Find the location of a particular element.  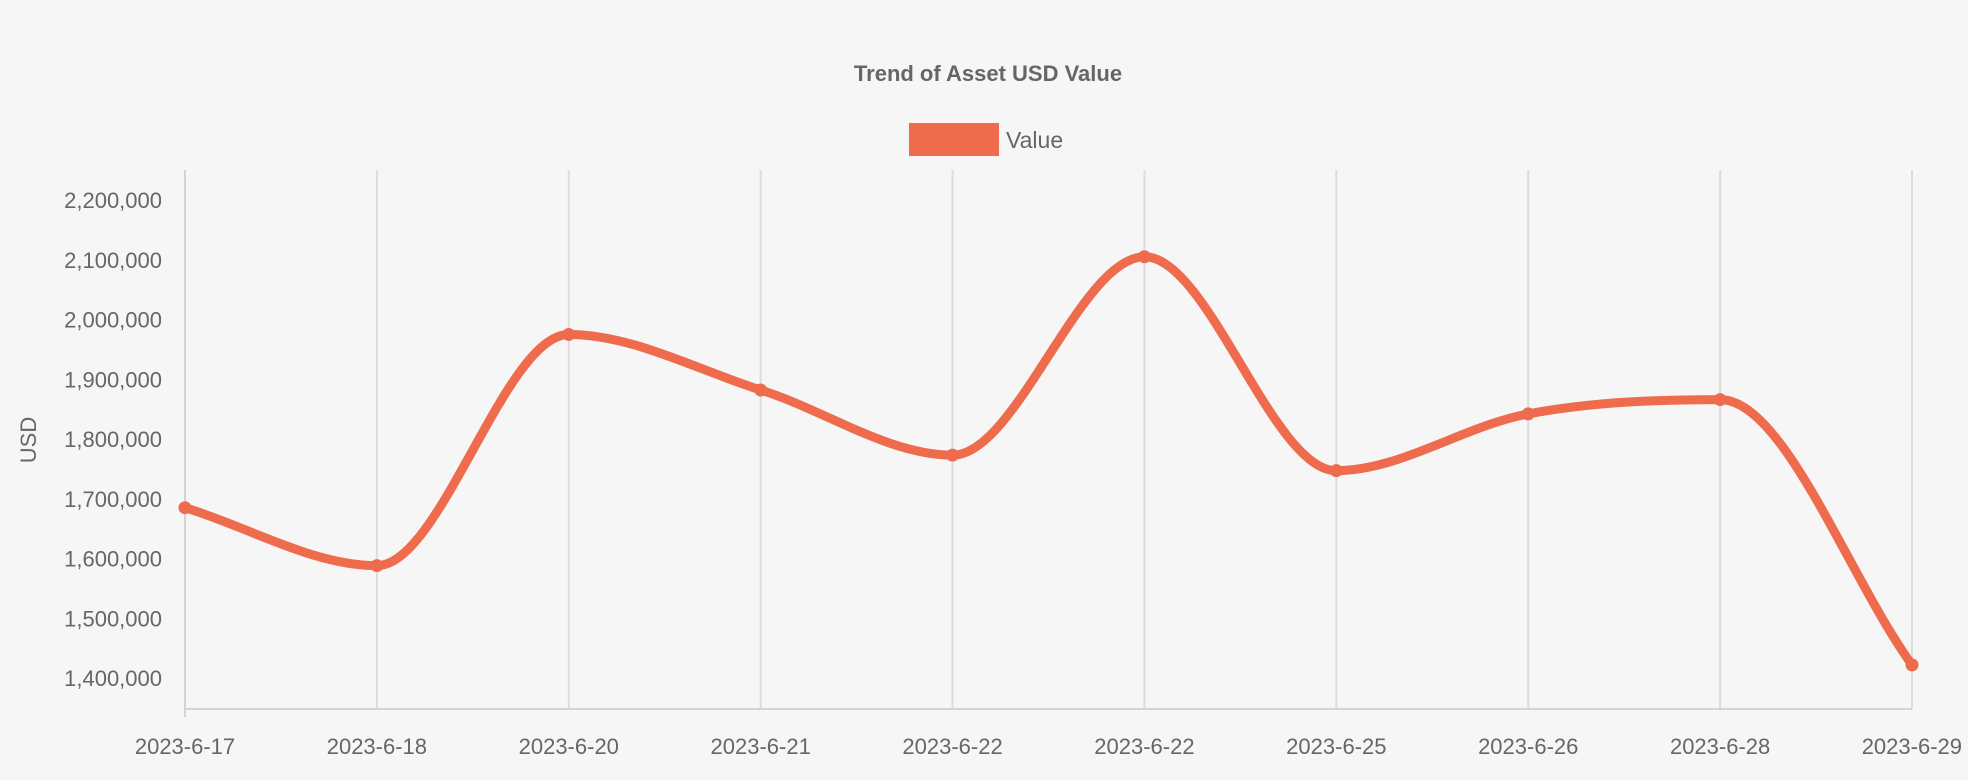

legend-swatch is located at coordinates (954, 139).